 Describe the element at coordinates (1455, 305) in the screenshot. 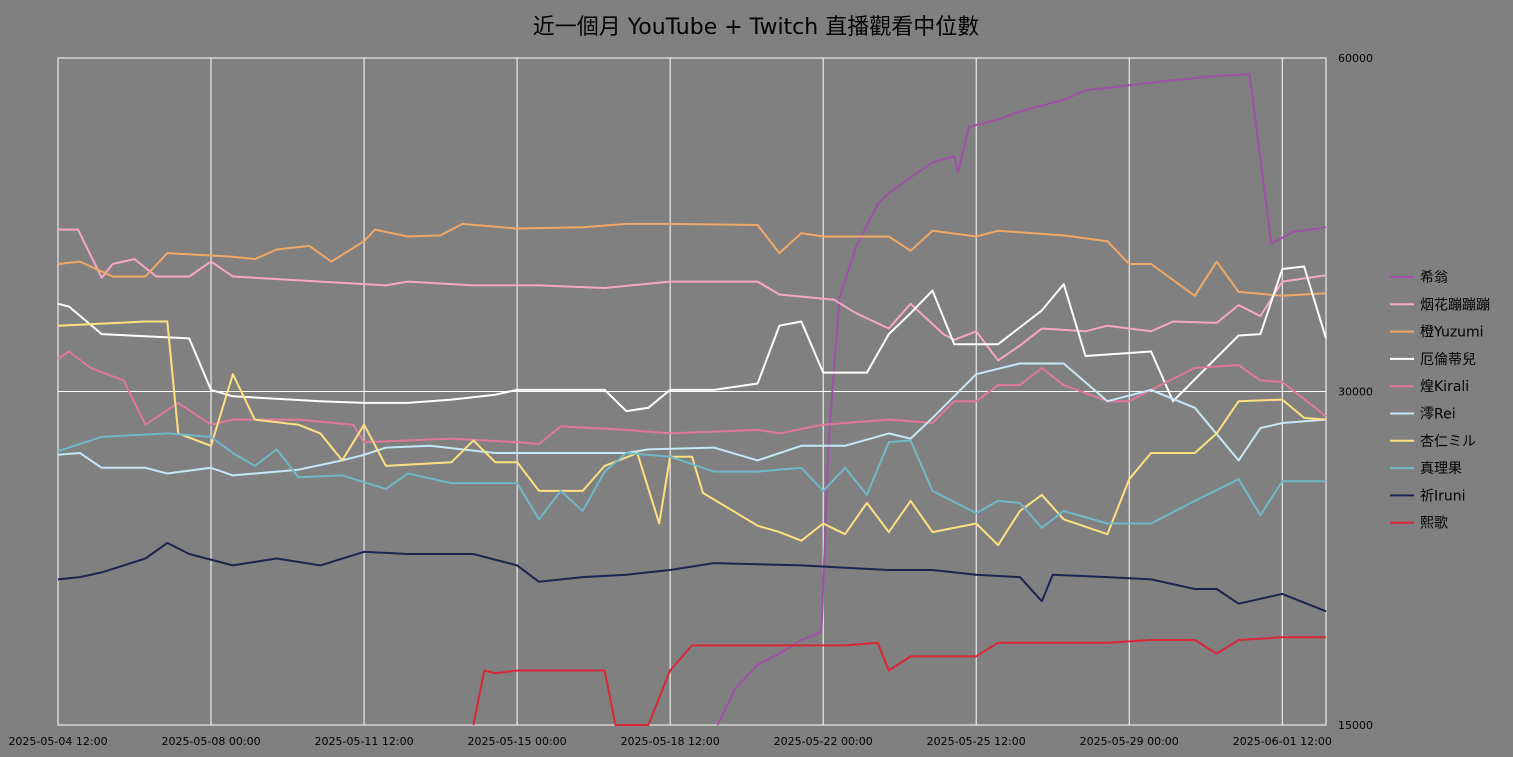

I see `legend-label: 烟花蹦蹦蹦` at that location.